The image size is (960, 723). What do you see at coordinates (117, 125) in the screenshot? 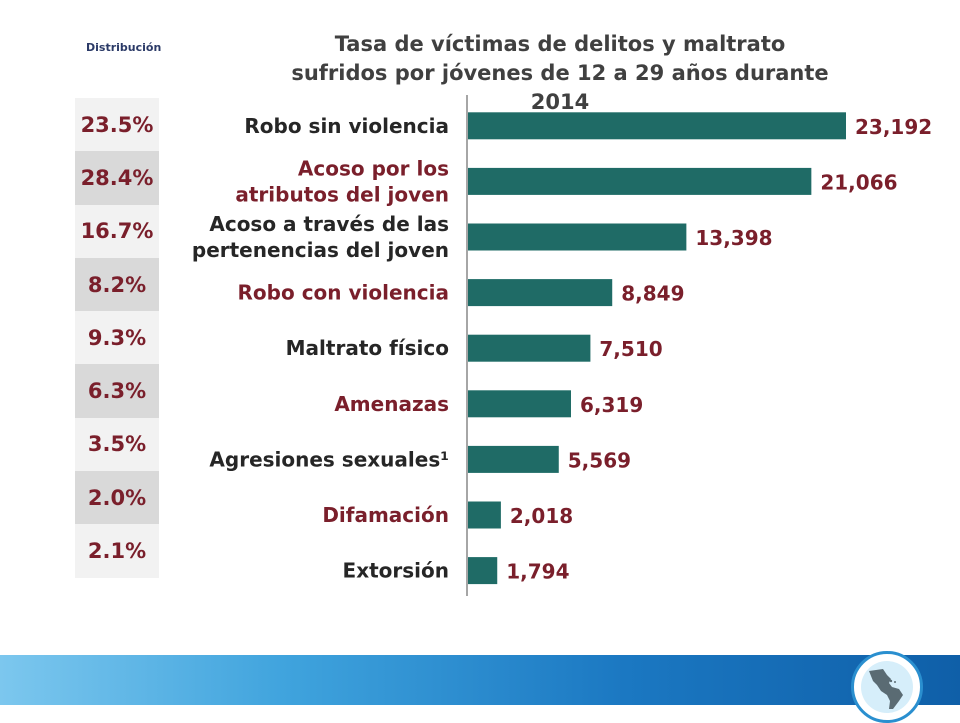
I see `distribution-cell: 23.5%` at bounding box center [117, 125].